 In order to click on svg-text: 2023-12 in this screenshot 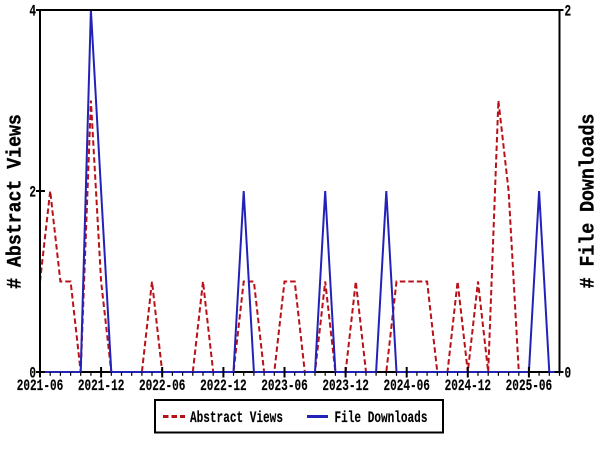, I will do `click(345, 386)`.